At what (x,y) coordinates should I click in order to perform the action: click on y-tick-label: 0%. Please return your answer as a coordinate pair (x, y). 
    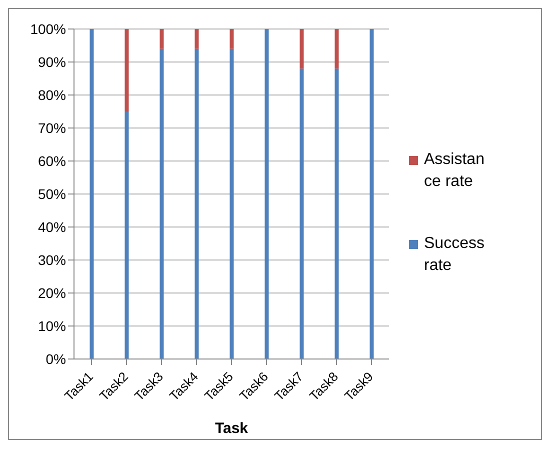
    Looking at the image, I should click on (56, 358).